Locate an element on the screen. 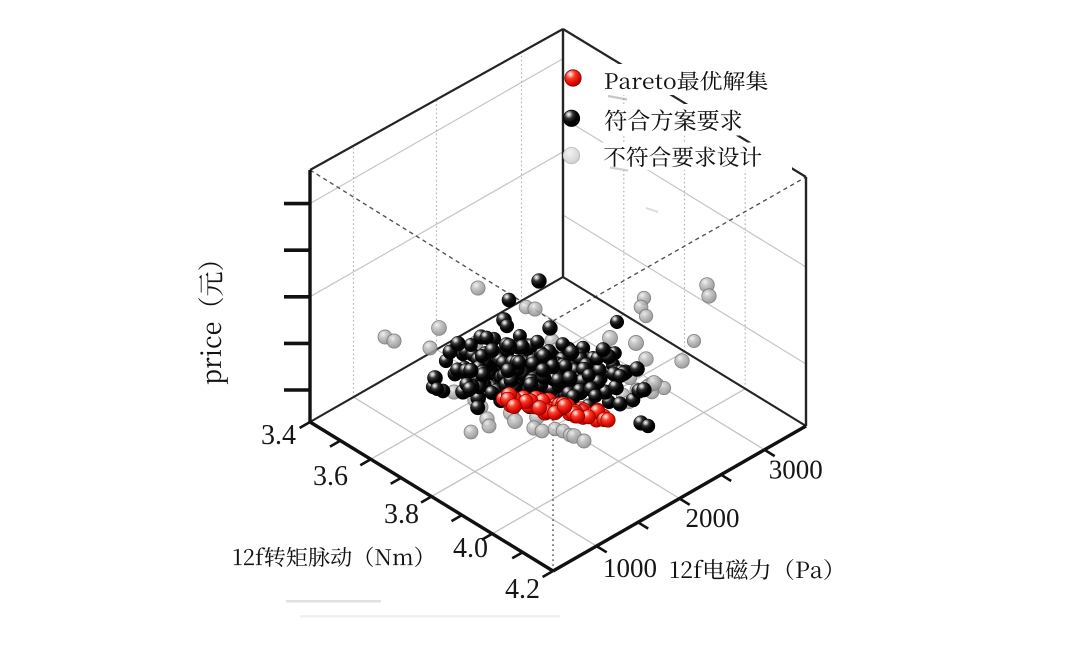 The width and height of the screenshot is (1080, 645). svg-text: 3.6 is located at coordinates (330, 476).